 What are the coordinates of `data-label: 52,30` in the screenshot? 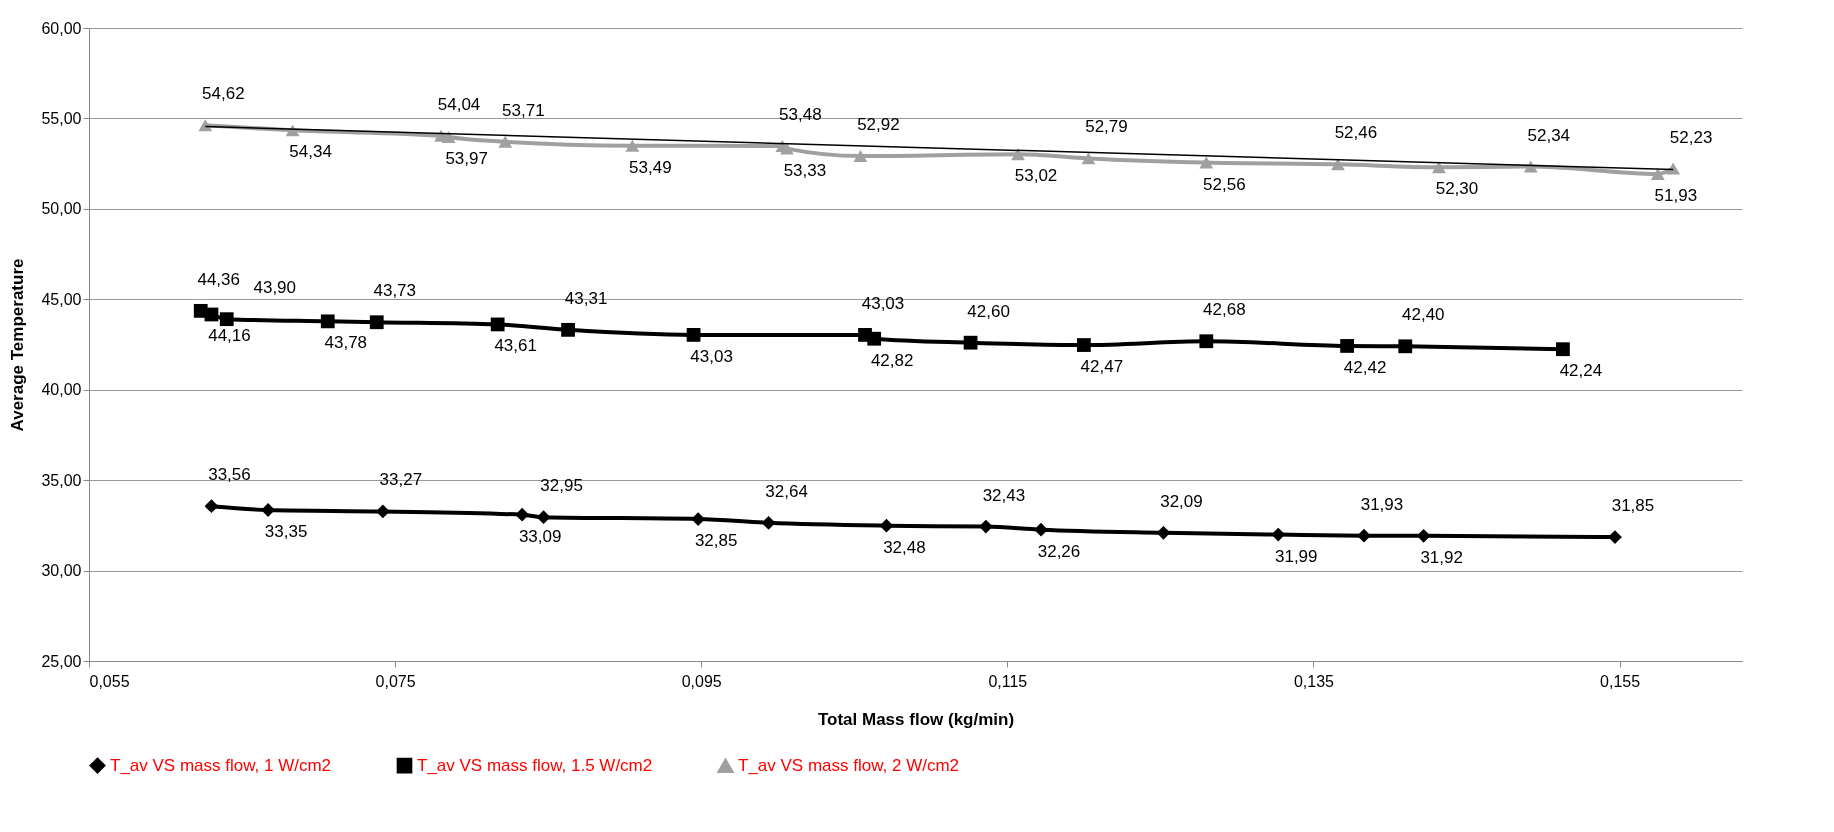 It's located at (1457, 189).